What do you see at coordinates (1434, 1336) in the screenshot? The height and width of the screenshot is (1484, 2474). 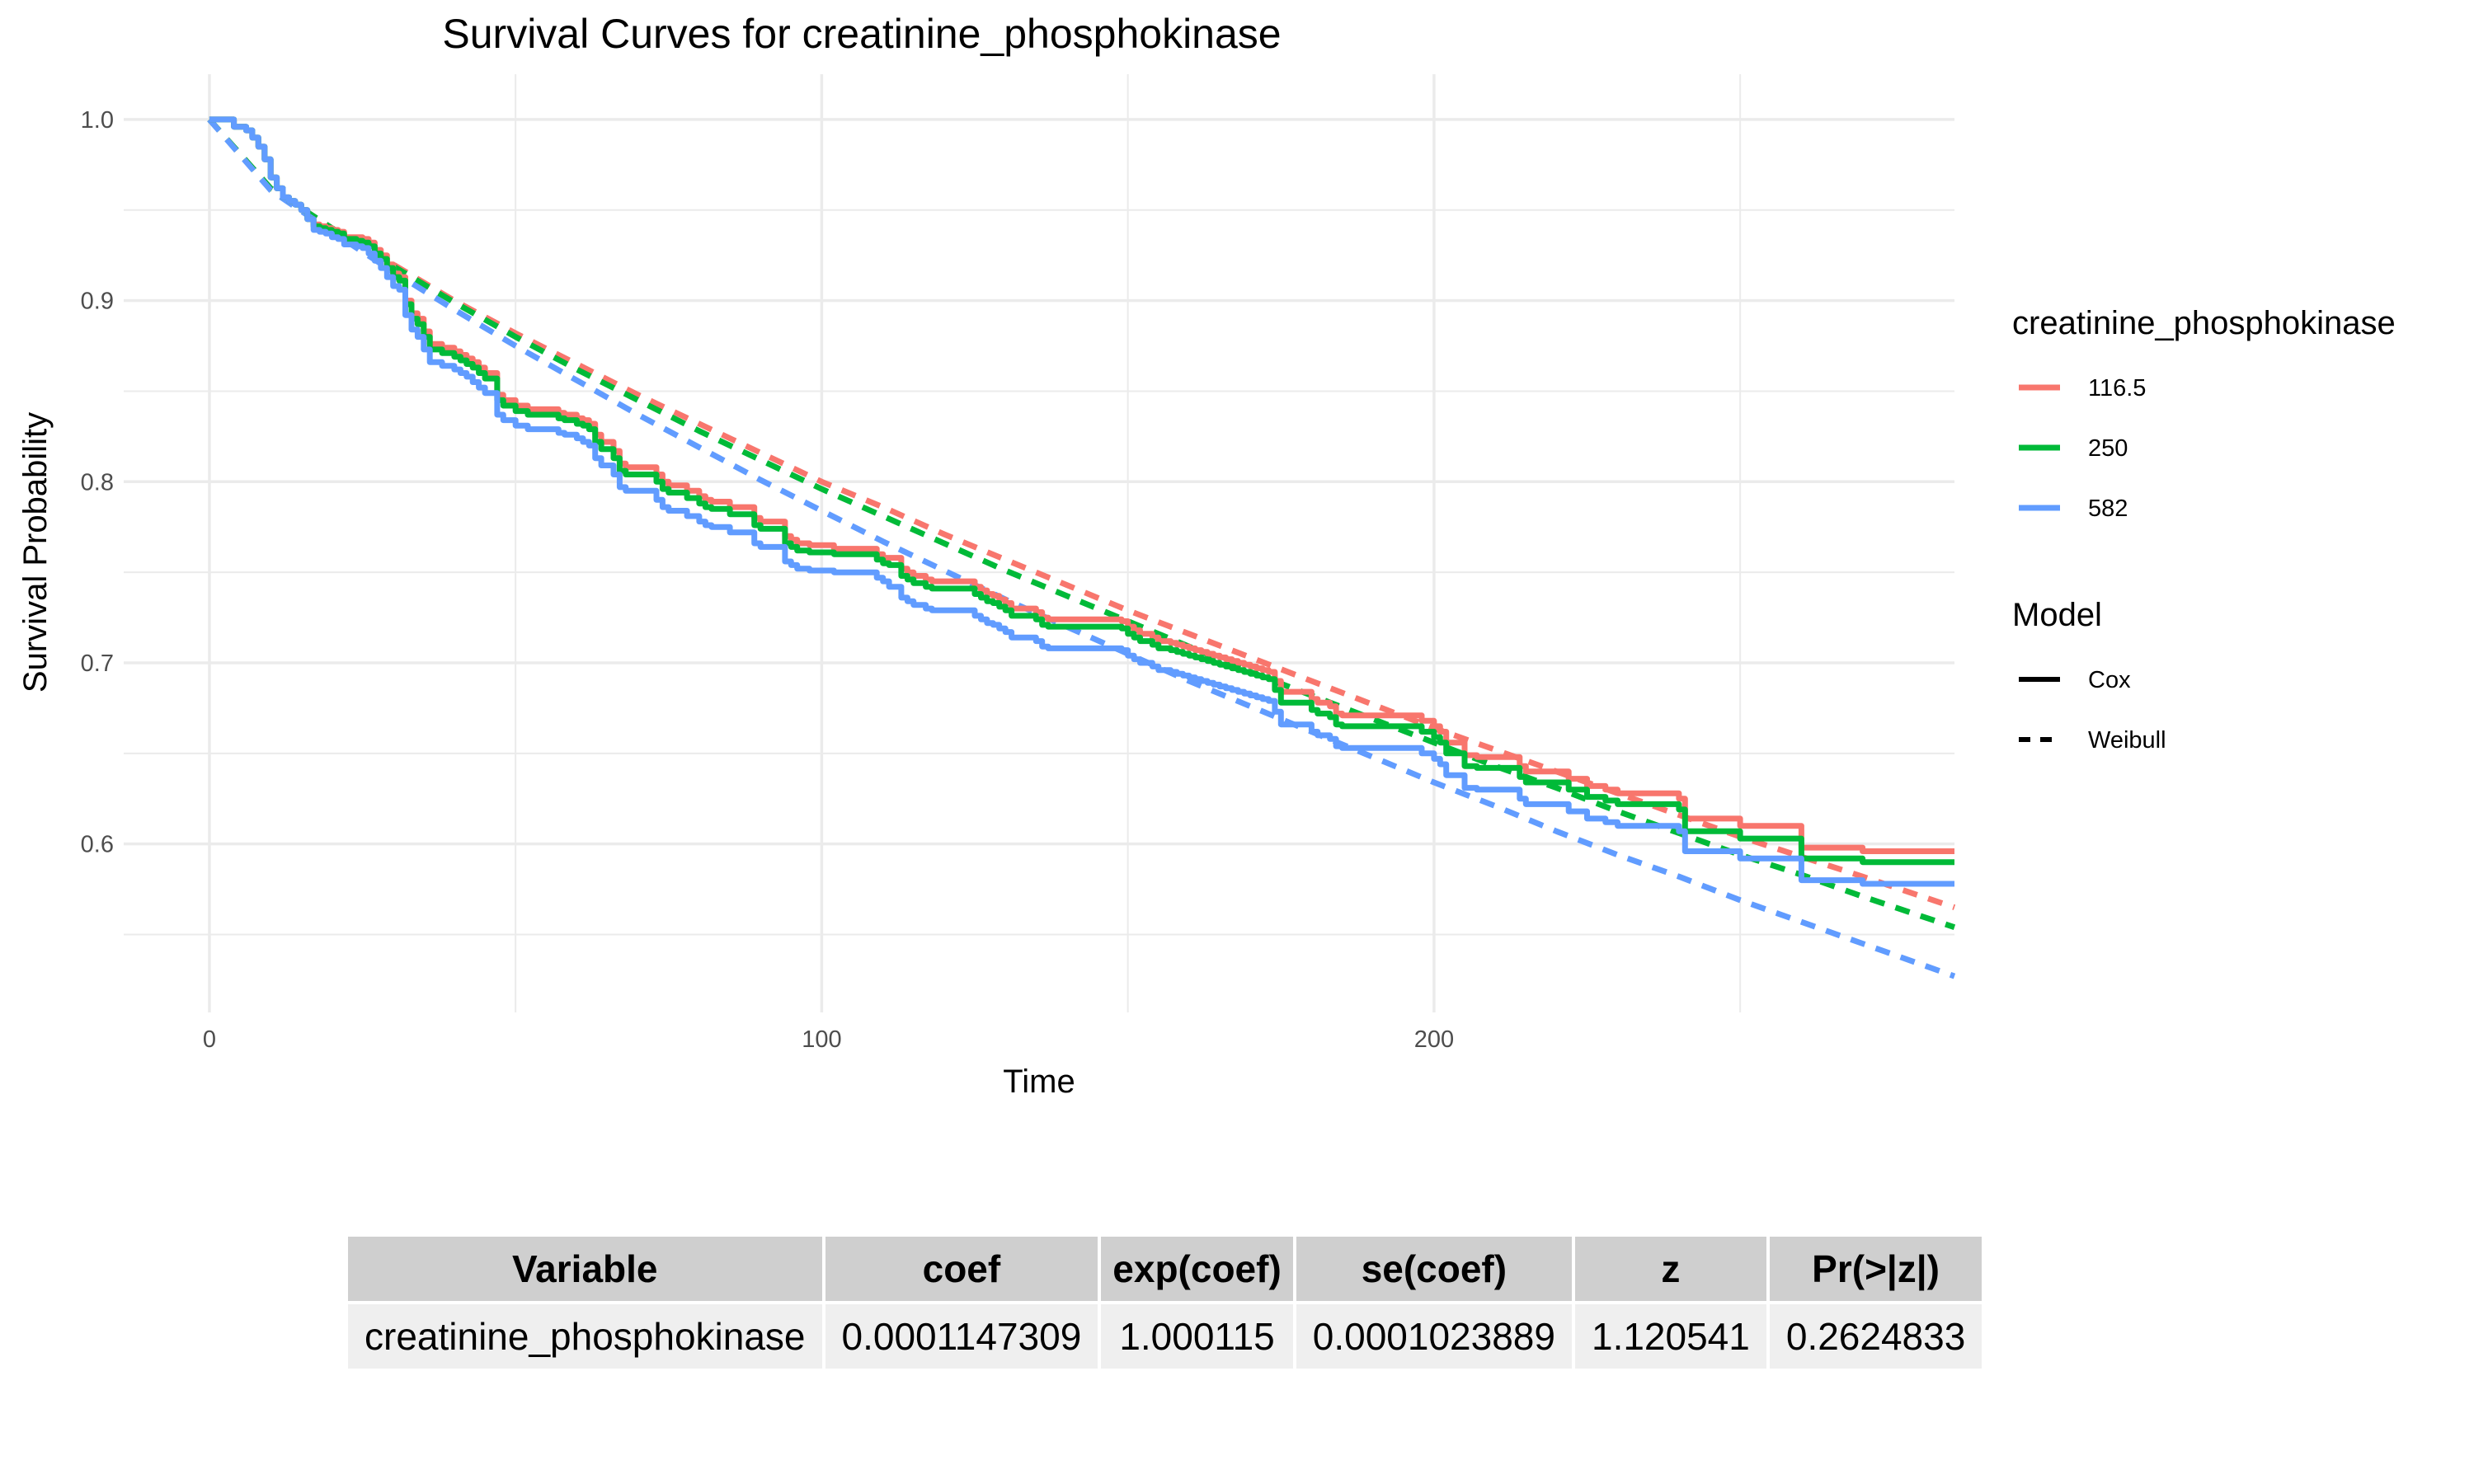 I see `cell-se-coef: 0.0001023889` at bounding box center [1434, 1336].